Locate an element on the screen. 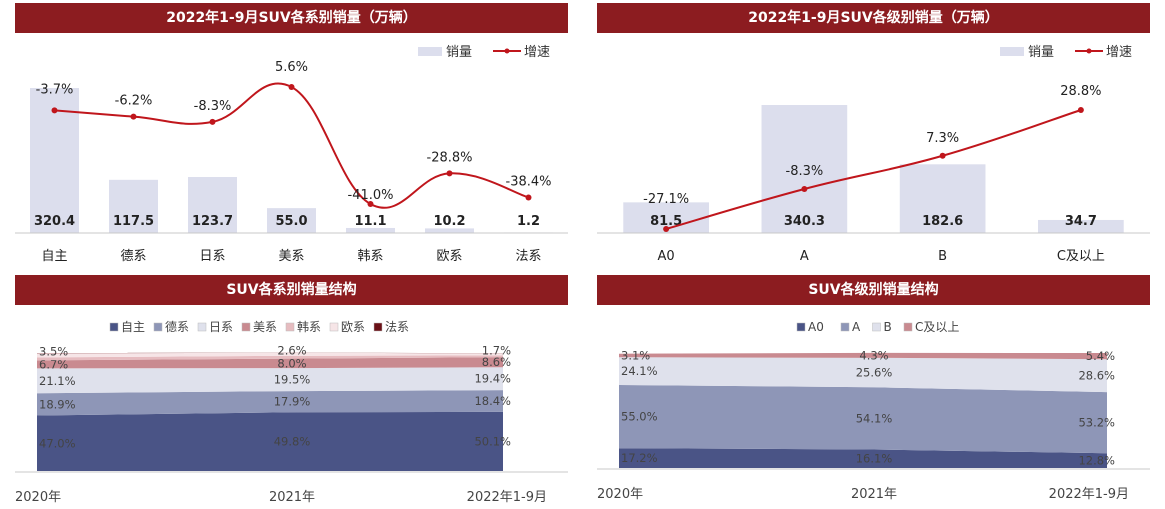 The width and height of the screenshot is (1165, 509). bar-value-label: 81.5 is located at coordinates (666, 221).